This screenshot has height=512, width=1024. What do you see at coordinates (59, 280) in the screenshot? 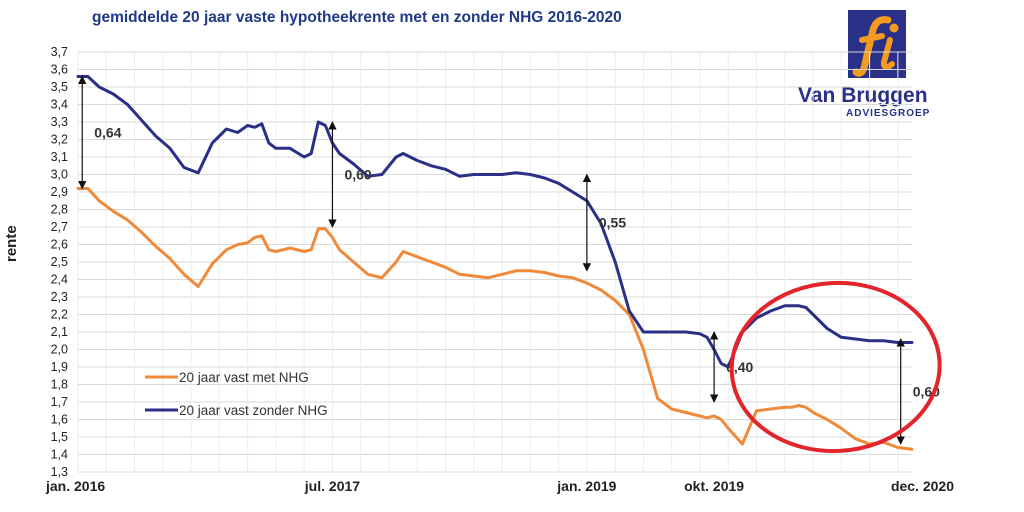
I see `y-tick-label: 2,4` at bounding box center [59, 280].